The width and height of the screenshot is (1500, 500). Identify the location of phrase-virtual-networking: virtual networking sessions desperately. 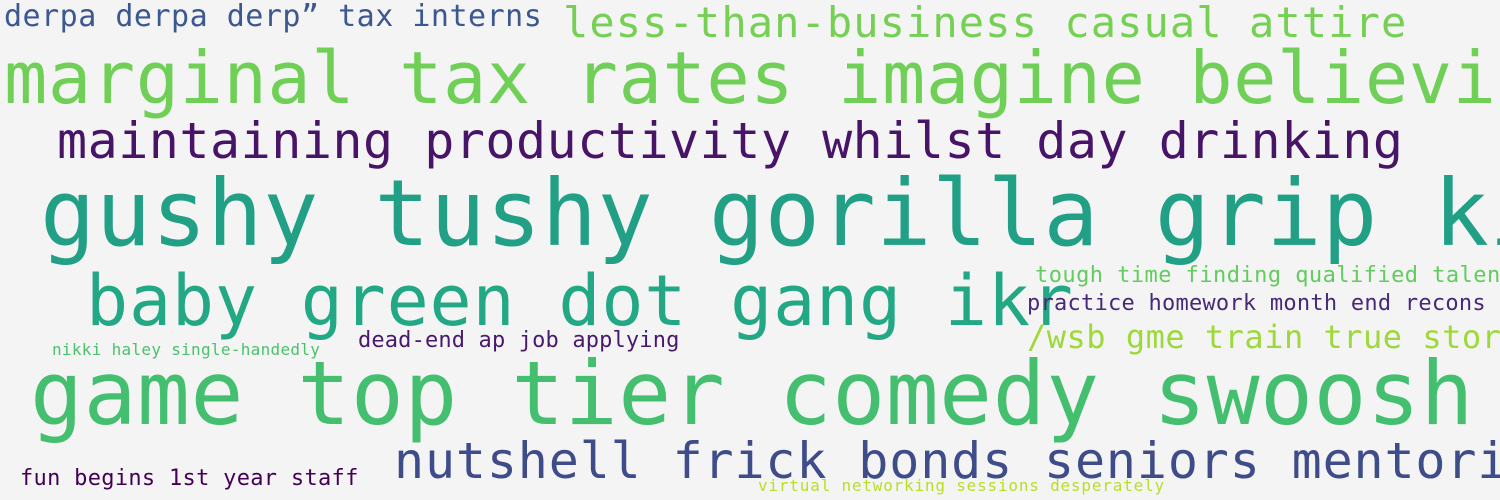
(961, 485).